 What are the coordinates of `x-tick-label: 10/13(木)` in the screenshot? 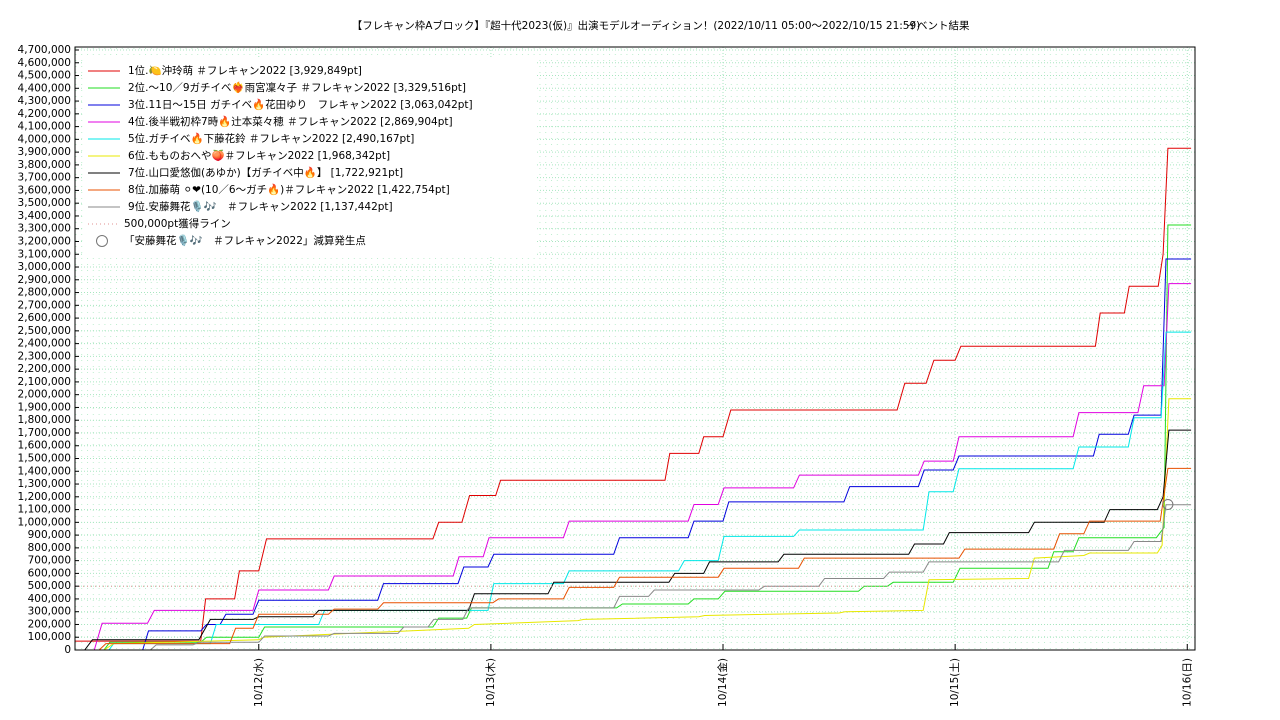 It's located at (491, 682).